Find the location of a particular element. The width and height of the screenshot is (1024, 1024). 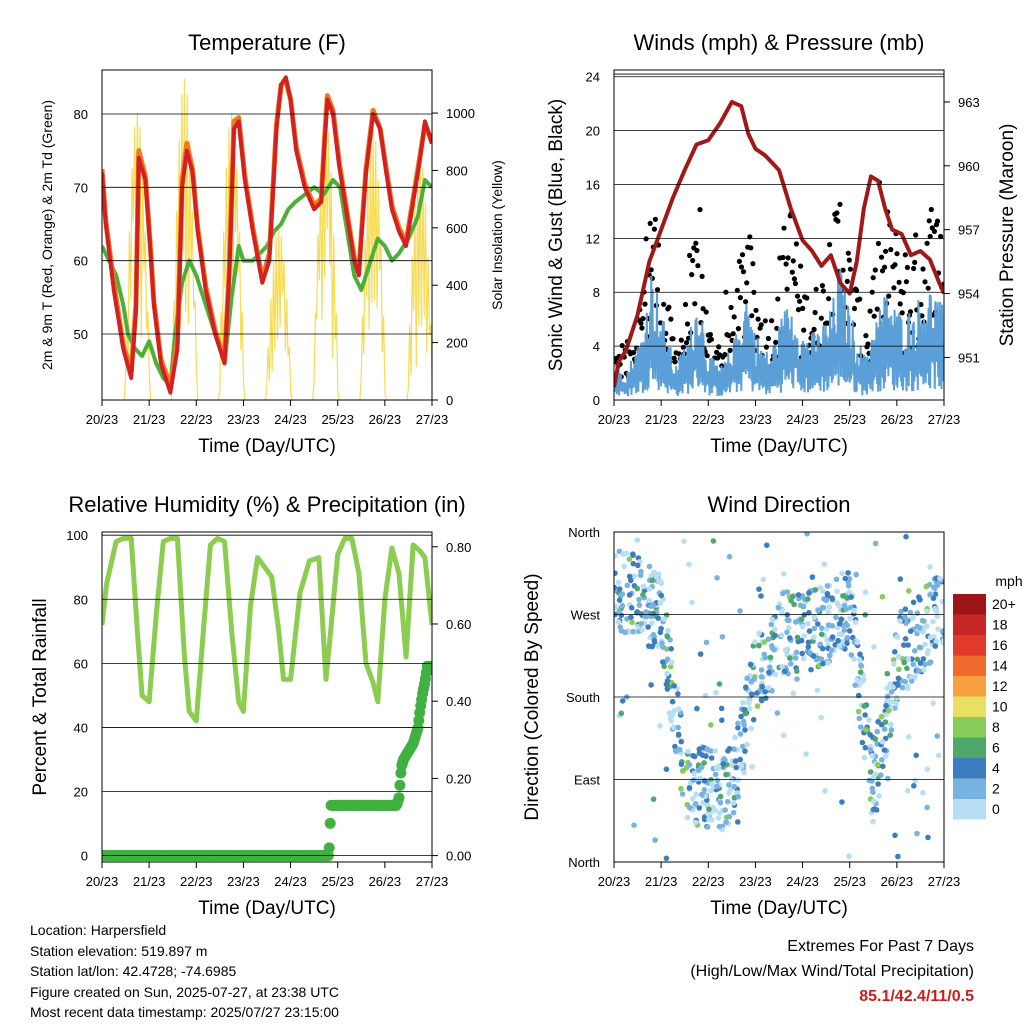

ytick-right-label: 954 is located at coordinates (969, 294).